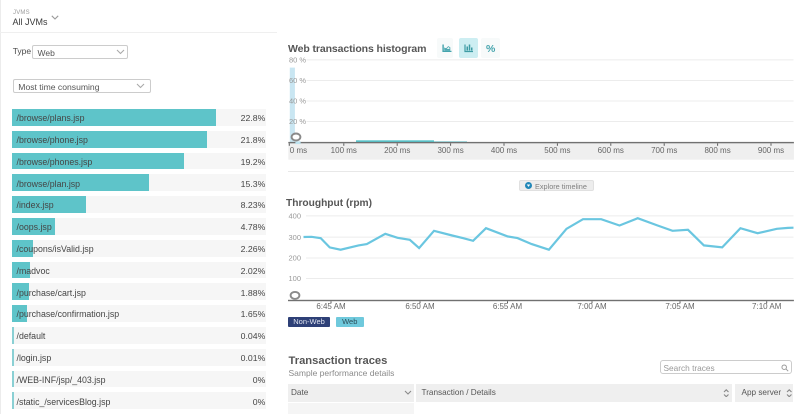 The width and height of the screenshot is (800, 414). Describe the element at coordinates (294, 237) in the screenshot. I see `svg-text: 300` at that location.